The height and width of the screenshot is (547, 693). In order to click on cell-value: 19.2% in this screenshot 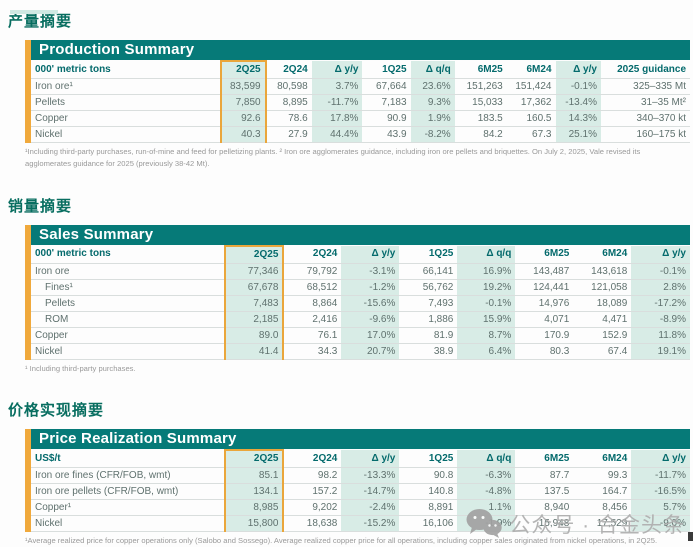, I will do `click(486, 287)`.